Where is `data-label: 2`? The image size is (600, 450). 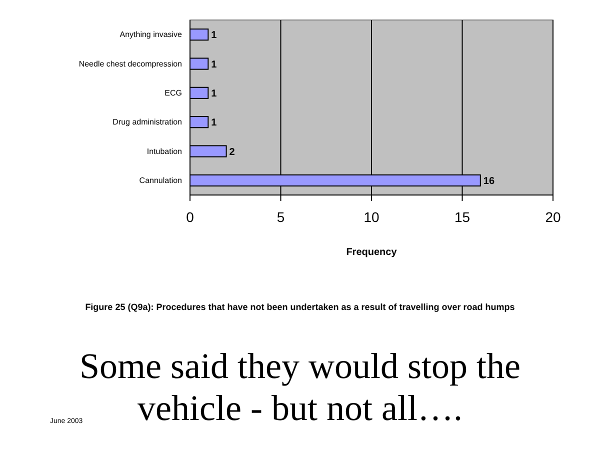
data-label: 2 is located at coordinates (232, 152).